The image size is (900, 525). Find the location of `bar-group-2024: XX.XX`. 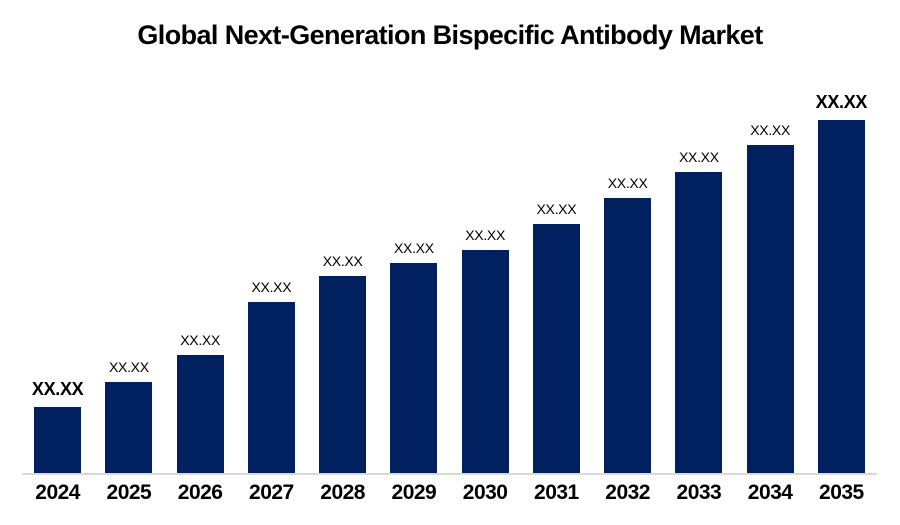

bar-group-2024: XX.XX is located at coordinates (57, 278).